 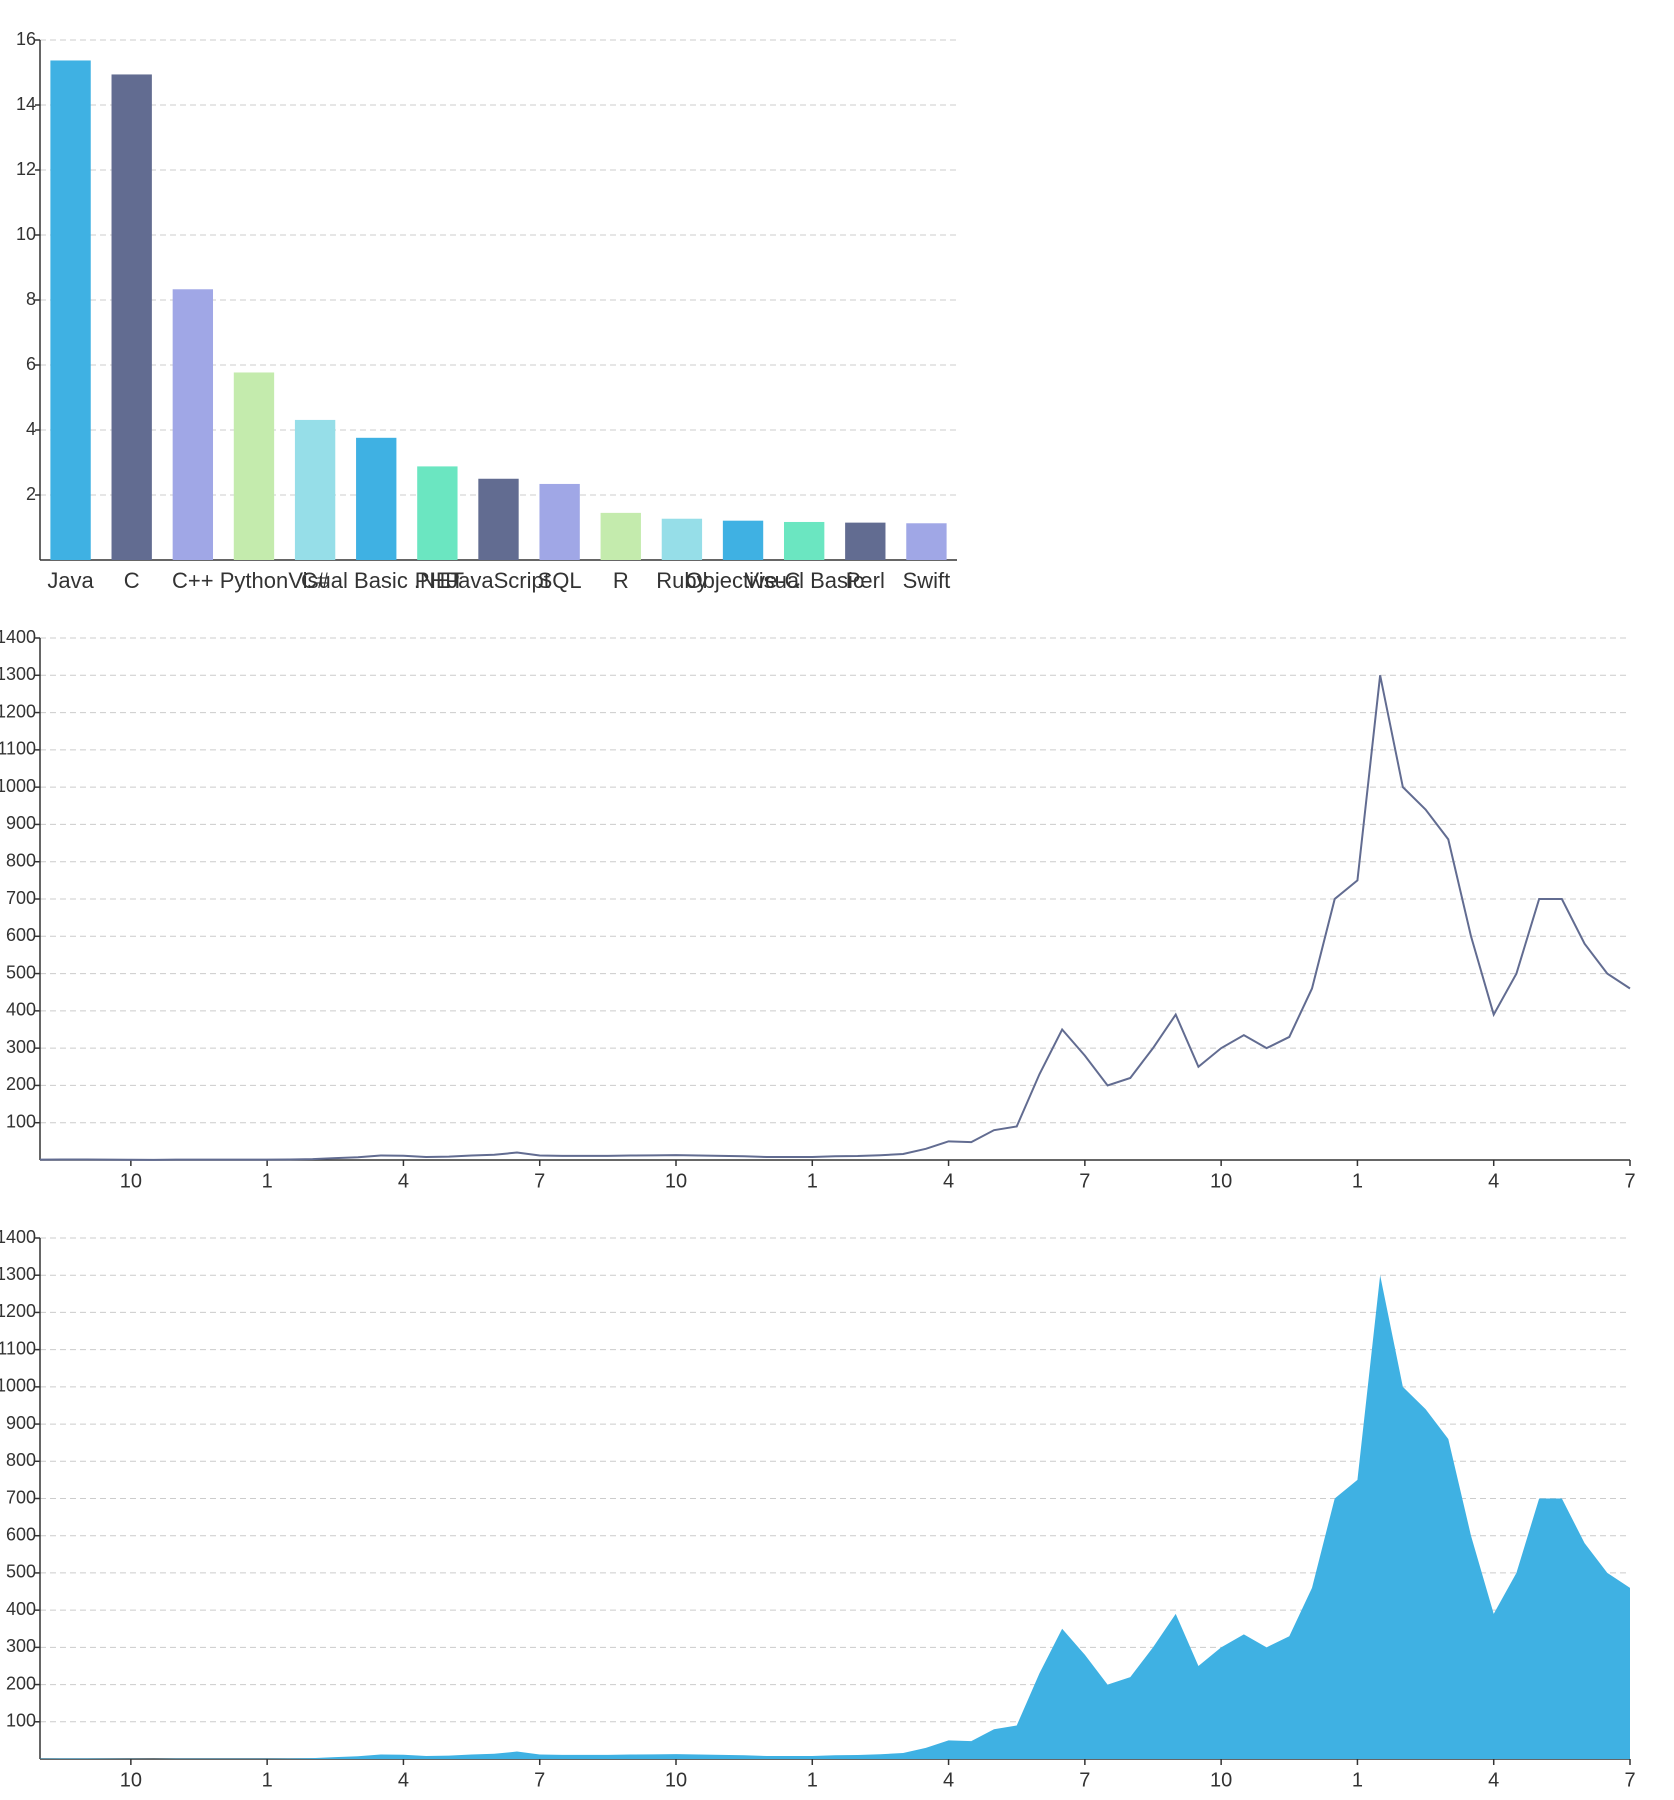 I want to click on y-tick-label: 12, so click(x=26, y=169).